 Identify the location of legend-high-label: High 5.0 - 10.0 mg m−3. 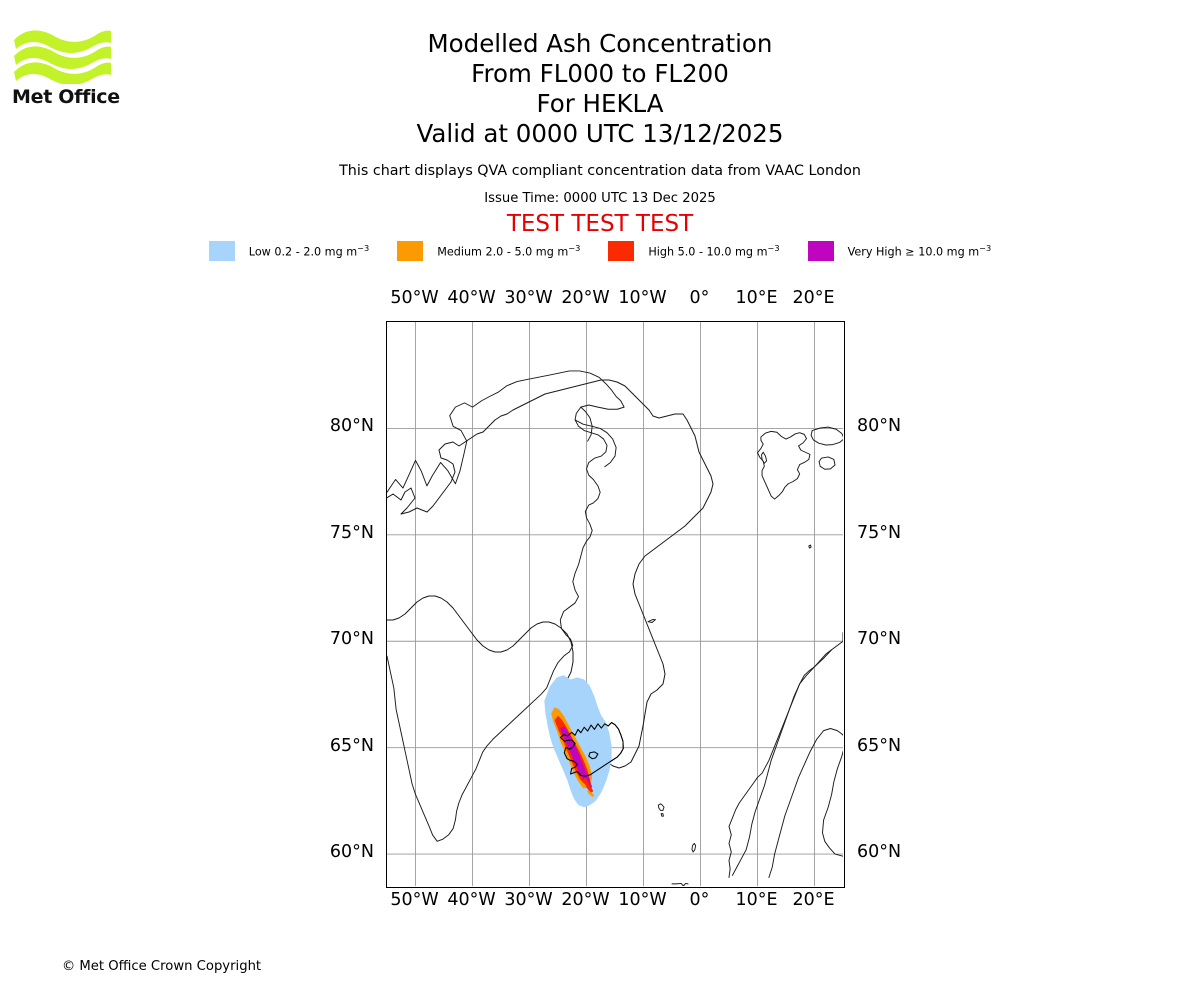
(714, 251).